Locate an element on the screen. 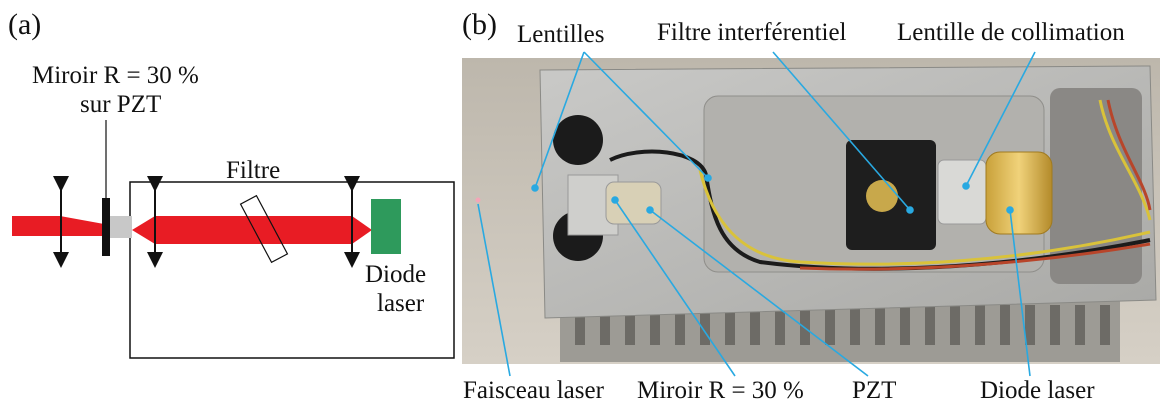  collimation-lens-label: Lentille de collimation is located at coordinates (1011, 32).